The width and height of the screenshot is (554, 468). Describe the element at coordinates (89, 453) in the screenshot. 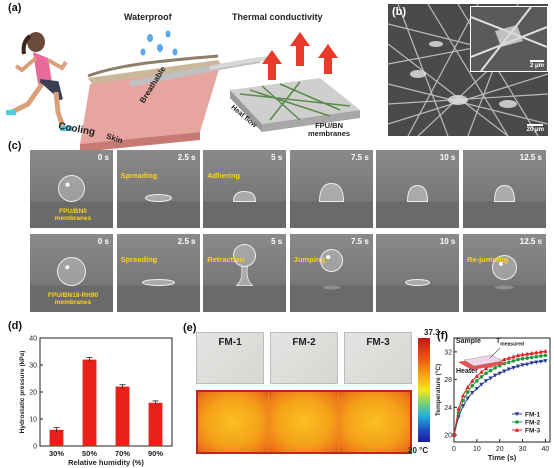

I see `x-tick-label: 50%` at that location.